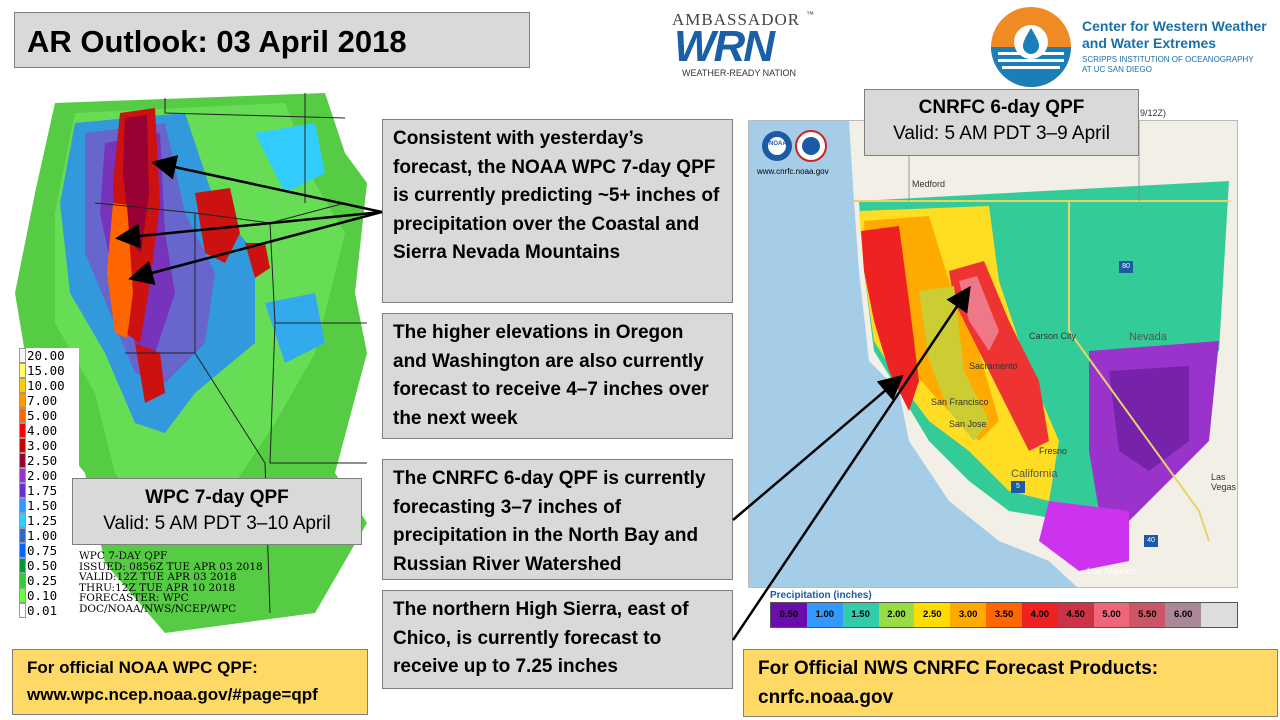 This screenshot has height=720, width=1280. Describe the element at coordinates (1151, 541) in the screenshot. I see `route-shield-40: 40` at that location.